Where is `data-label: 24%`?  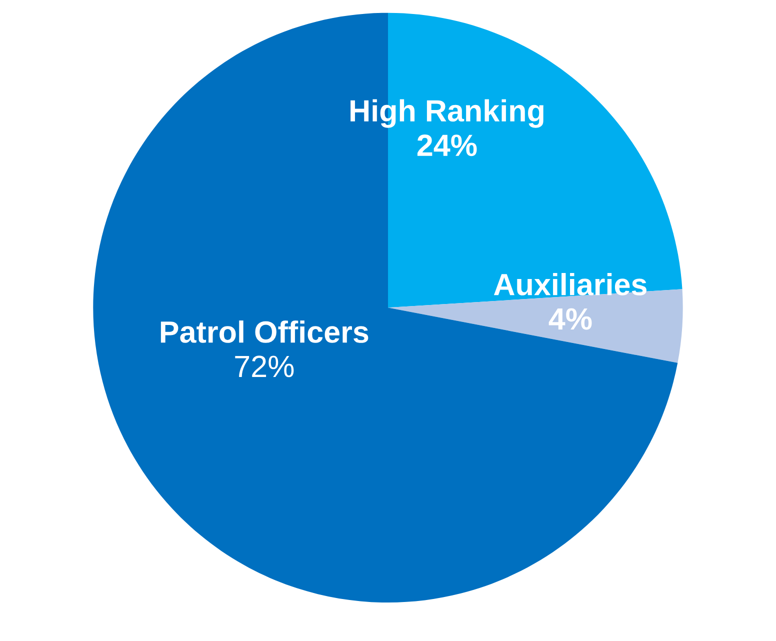
data-label: 24% is located at coordinates (447, 145).